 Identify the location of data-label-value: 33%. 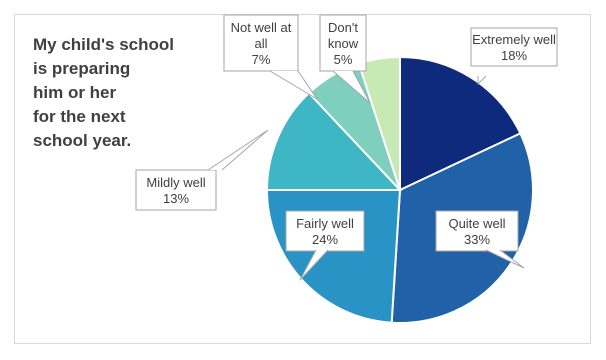
(477, 239).